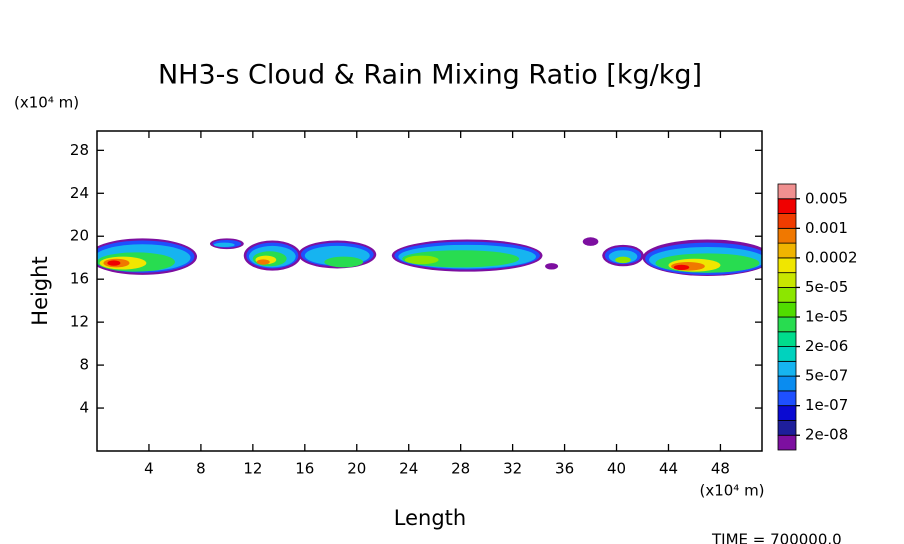 This screenshot has width=904, height=544. What do you see at coordinates (826, 198) in the screenshot?
I see `colorbar-label: 0.005` at bounding box center [826, 198].